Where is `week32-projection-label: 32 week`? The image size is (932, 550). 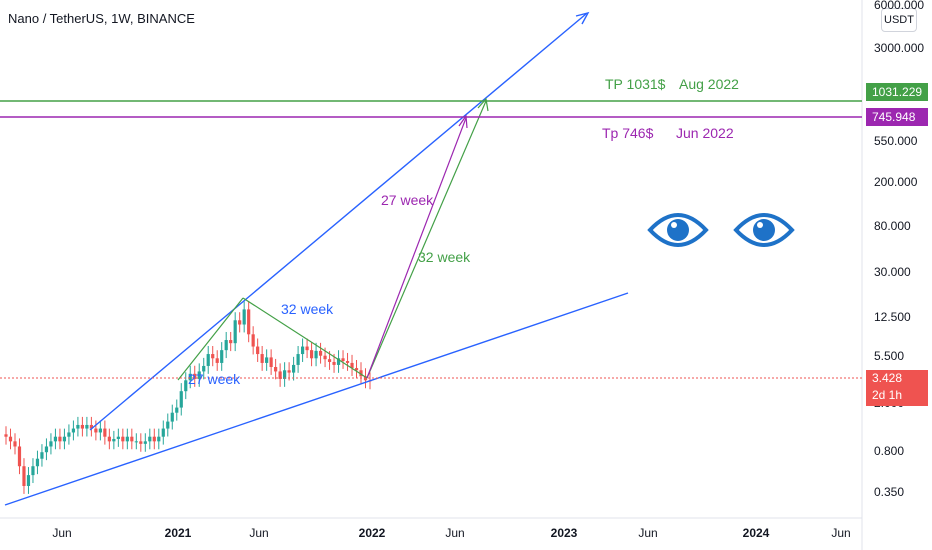 week32-projection-label: 32 week is located at coordinates (444, 257).